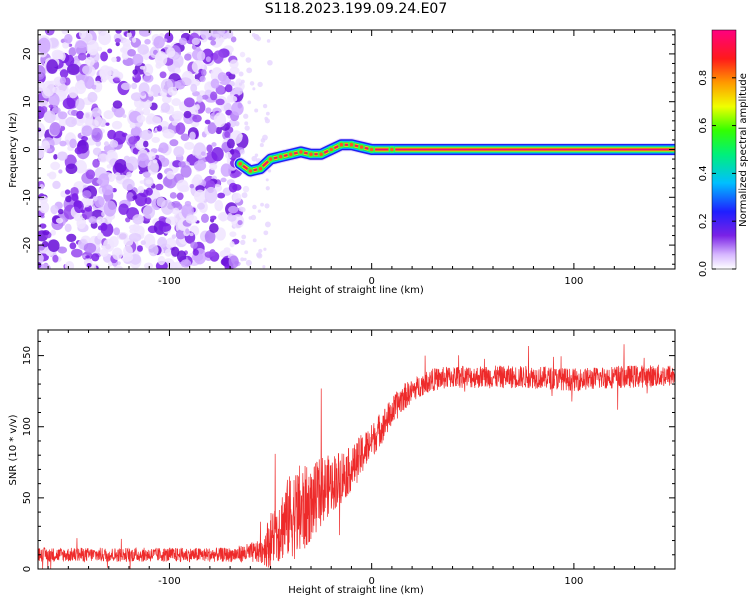  What do you see at coordinates (169, 281) in the screenshot?
I see `spectrogram-x-tick-label: -100` at bounding box center [169, 281].